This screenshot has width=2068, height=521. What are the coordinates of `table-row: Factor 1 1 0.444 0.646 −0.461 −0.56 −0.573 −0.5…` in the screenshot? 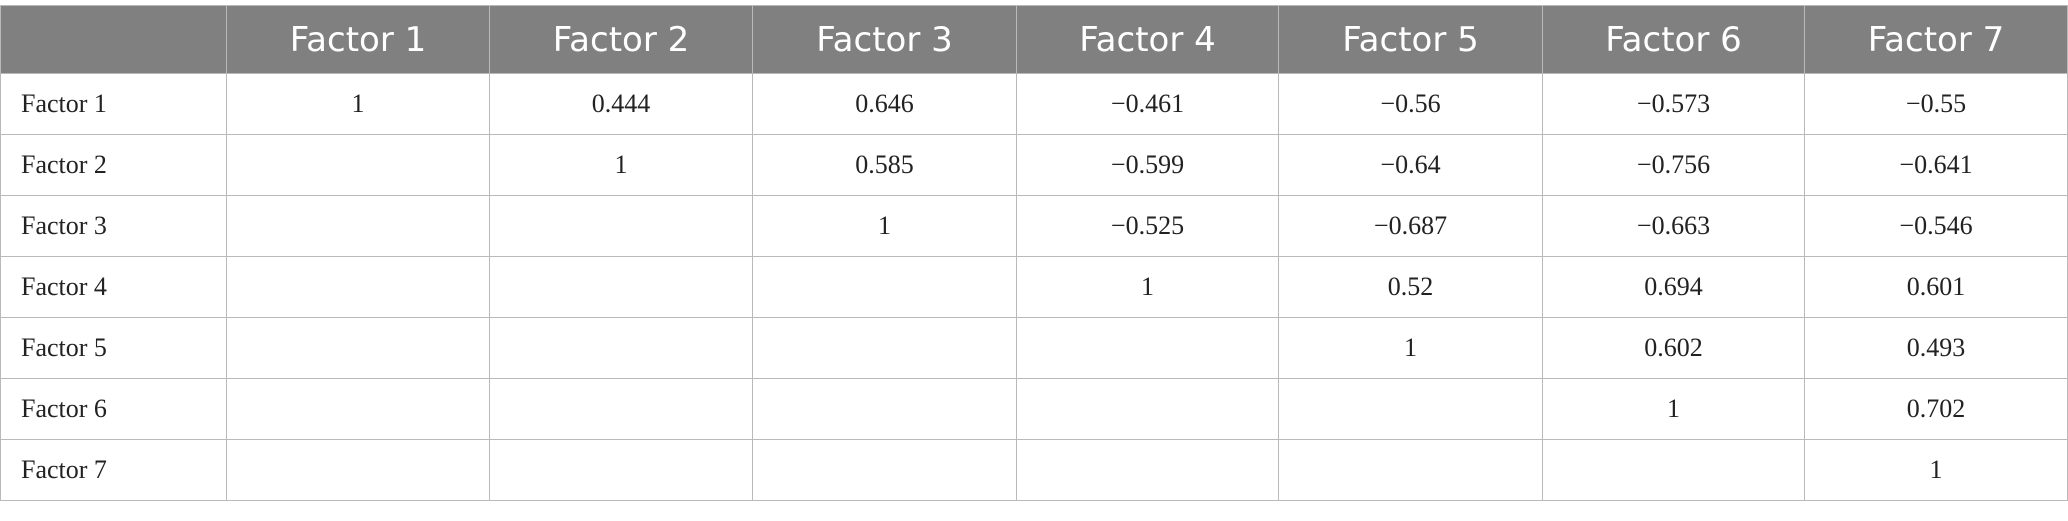 It's located at (1034, 104).